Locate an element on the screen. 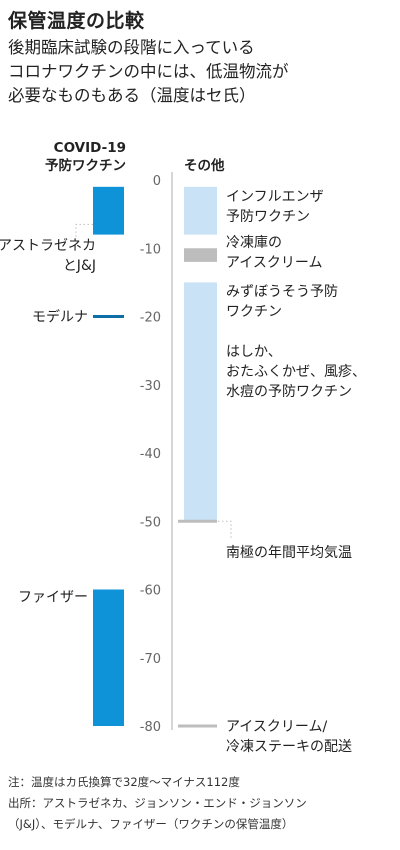  label-measles-mumps-rubella-varicella: おたふくかぜ、風疹、 is located at coordinates (296, 372).